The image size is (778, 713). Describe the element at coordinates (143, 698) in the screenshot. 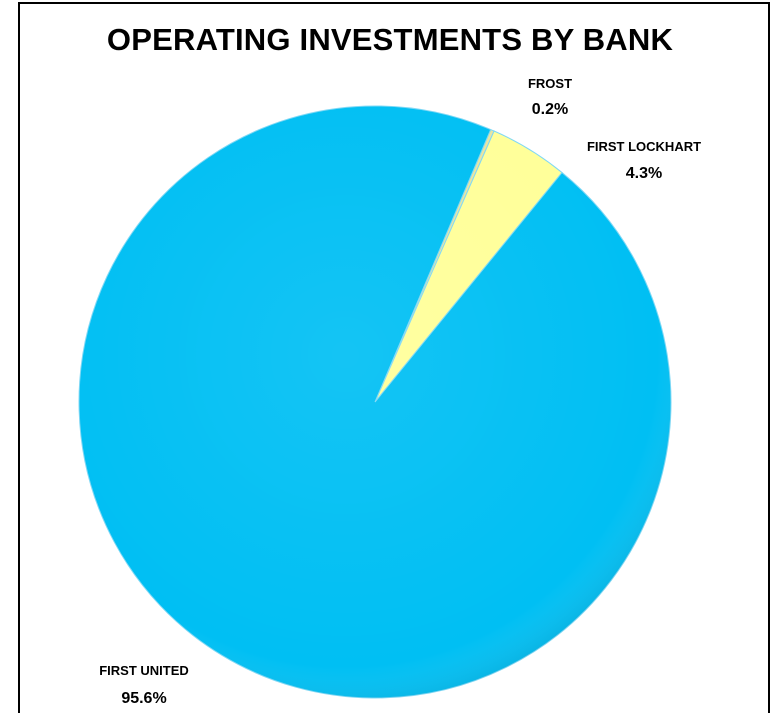

I see `slice-value-first-united: 95.6%` at that location.